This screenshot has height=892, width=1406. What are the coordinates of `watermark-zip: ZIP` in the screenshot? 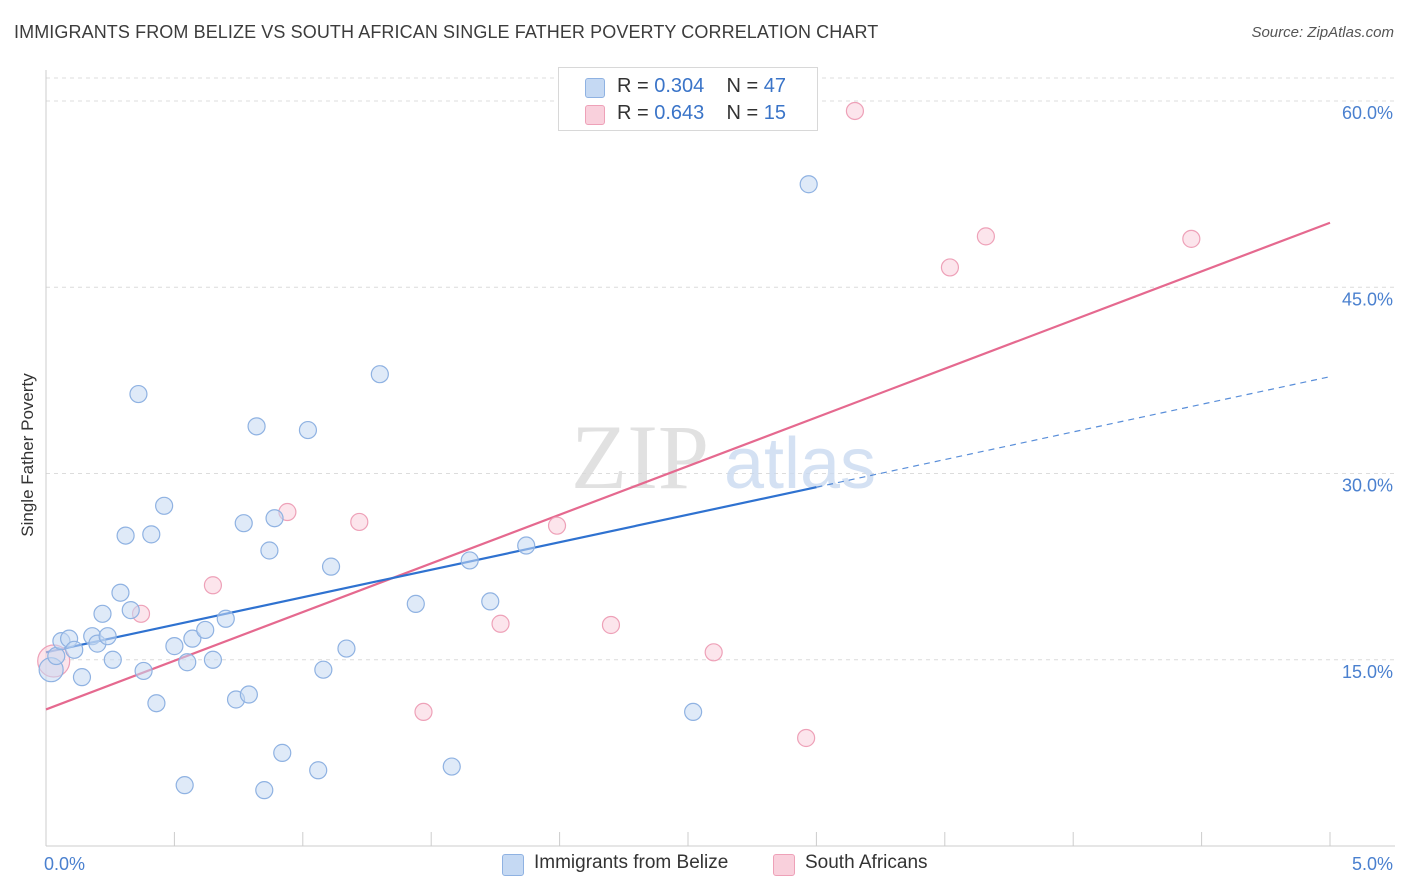 It's located at (640, 457).